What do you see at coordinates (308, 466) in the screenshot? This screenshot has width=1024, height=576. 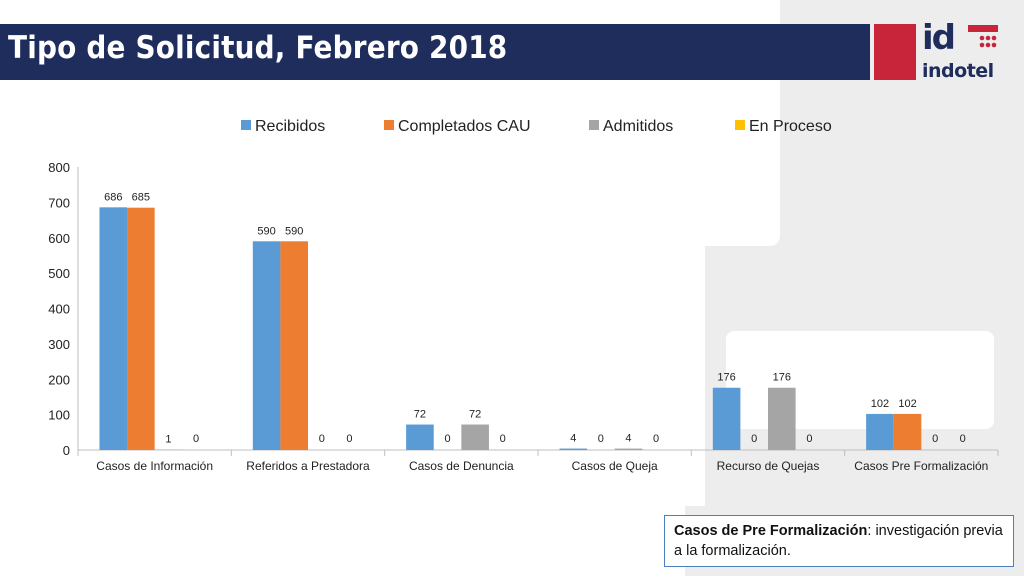 I see `x-tick-label: Referidos a Prestadora` at bounding box center [308, 466].